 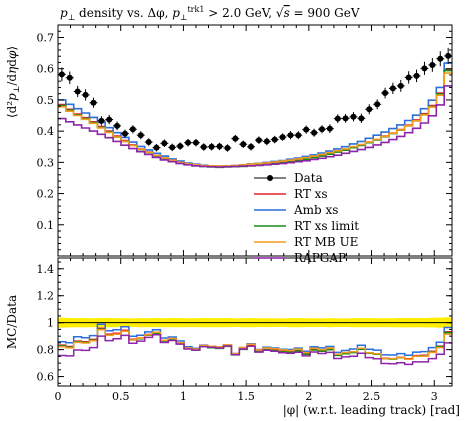 I want to click on legend-marker-data, so click(x=270, y=178).